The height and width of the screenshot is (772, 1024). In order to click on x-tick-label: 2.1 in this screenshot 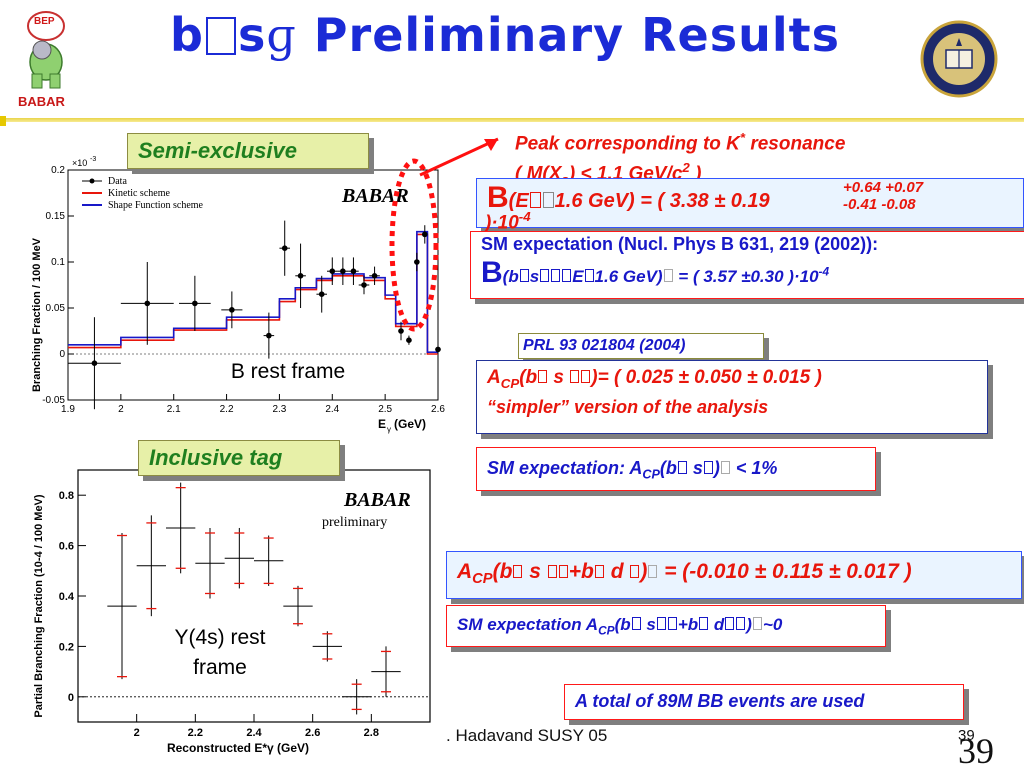, I will do `click(174, 409)`.